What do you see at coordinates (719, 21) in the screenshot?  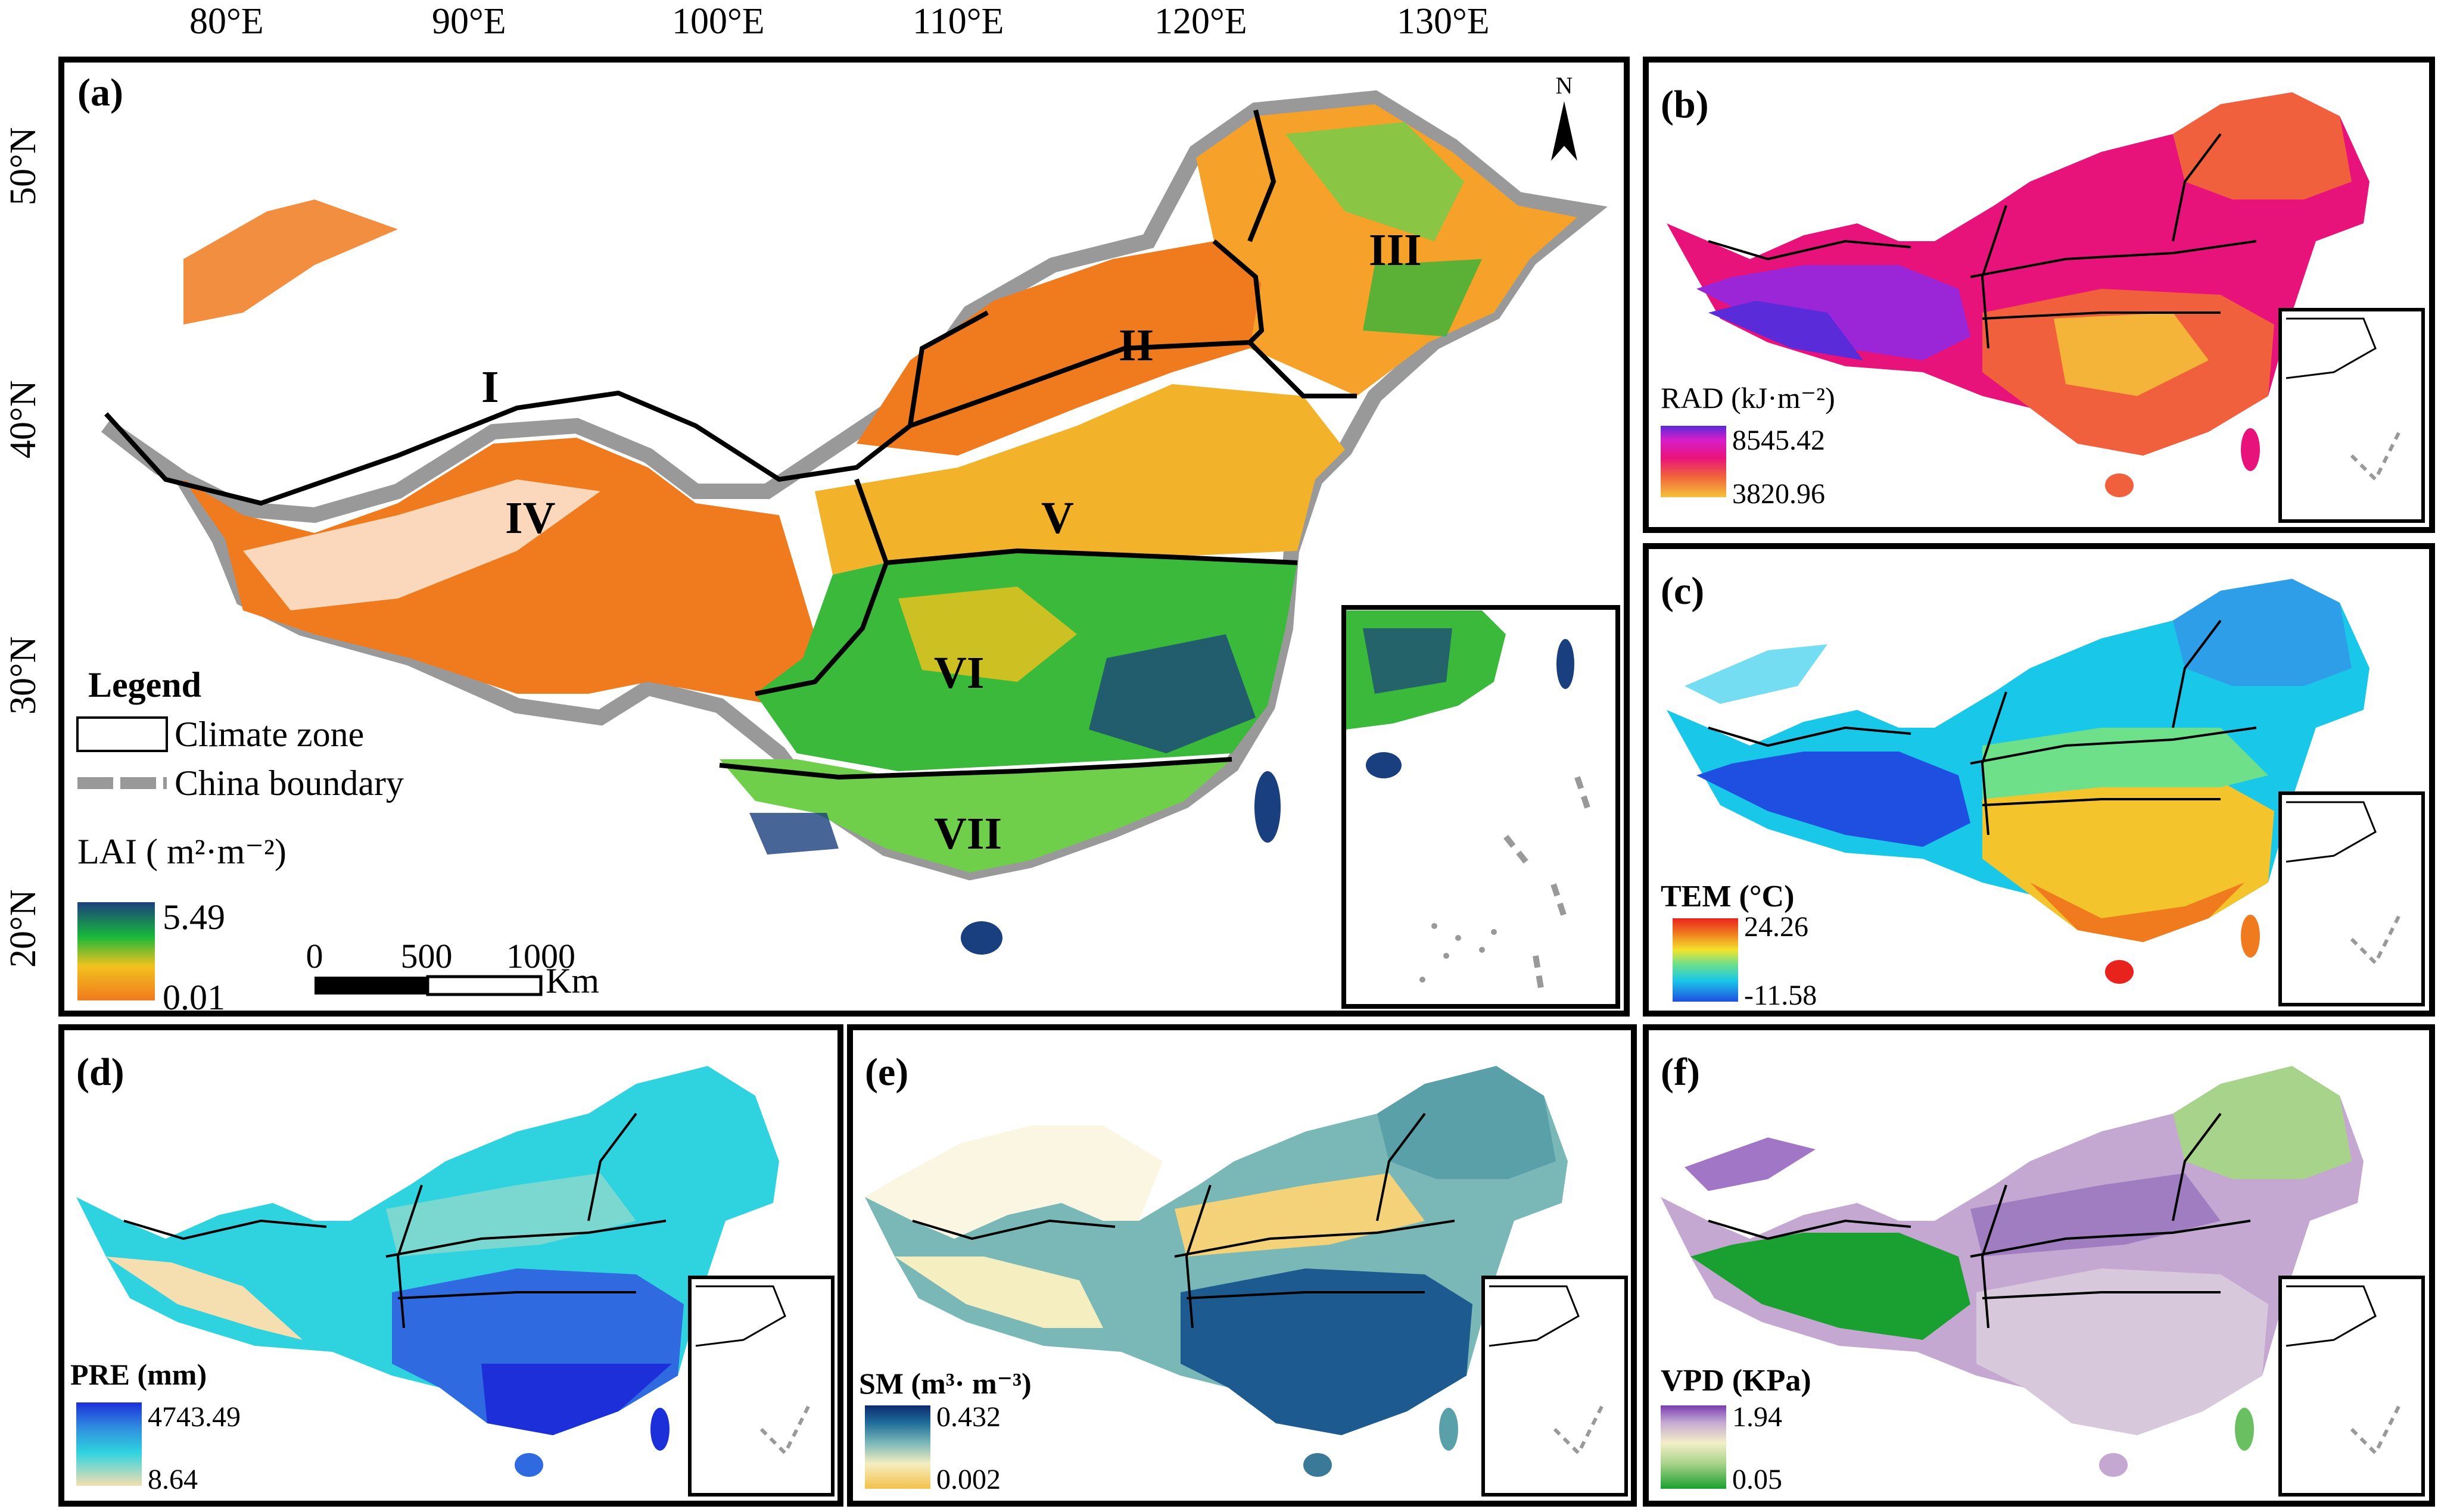 I see `lon-label: 100°E` at bounding box center [719, 21].